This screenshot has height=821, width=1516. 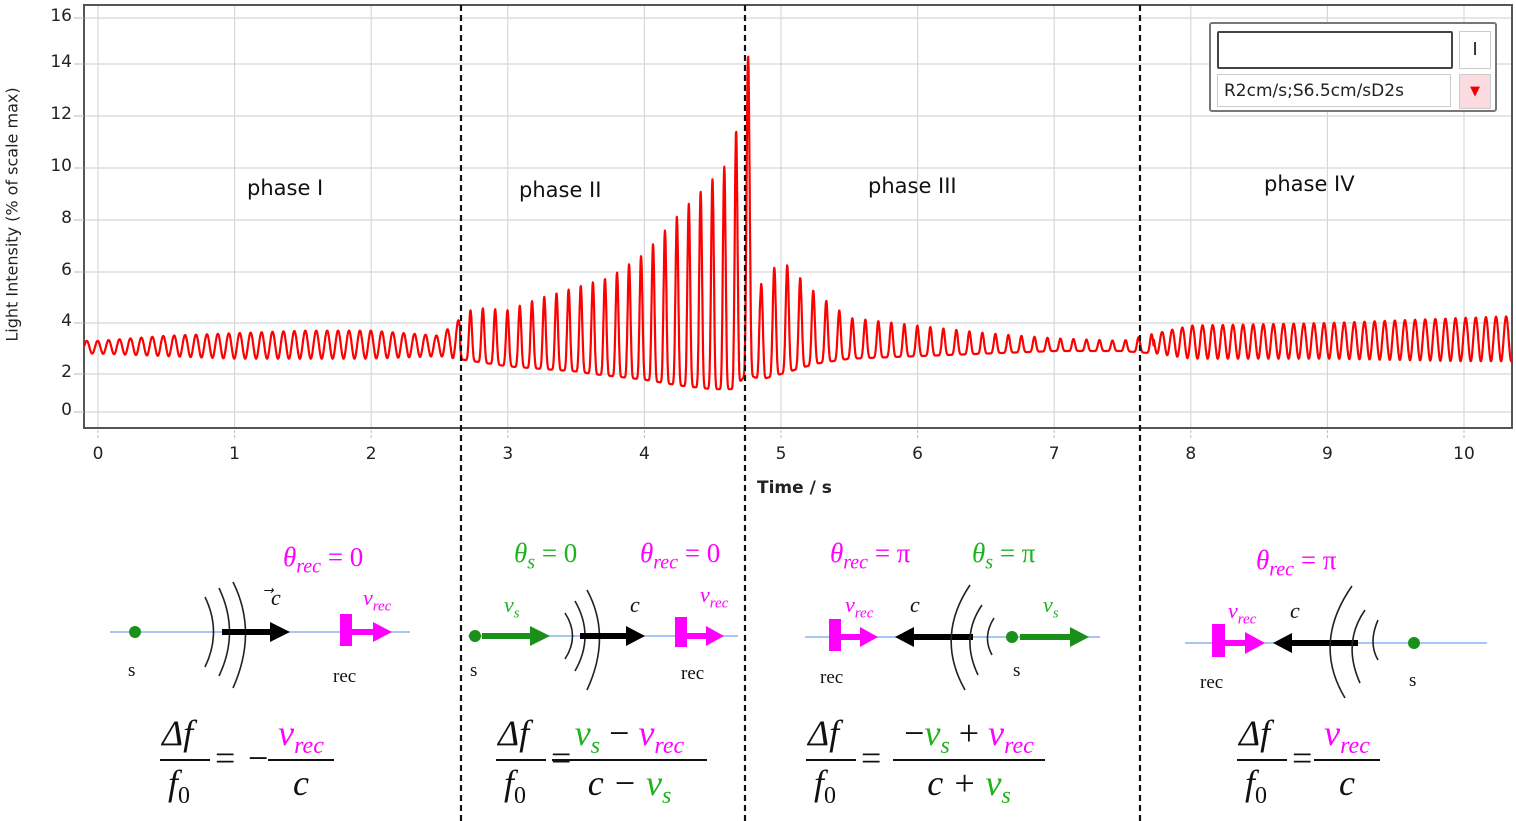 I want to click on theta-s-label: θs = π, so click(x=1004, y=556).